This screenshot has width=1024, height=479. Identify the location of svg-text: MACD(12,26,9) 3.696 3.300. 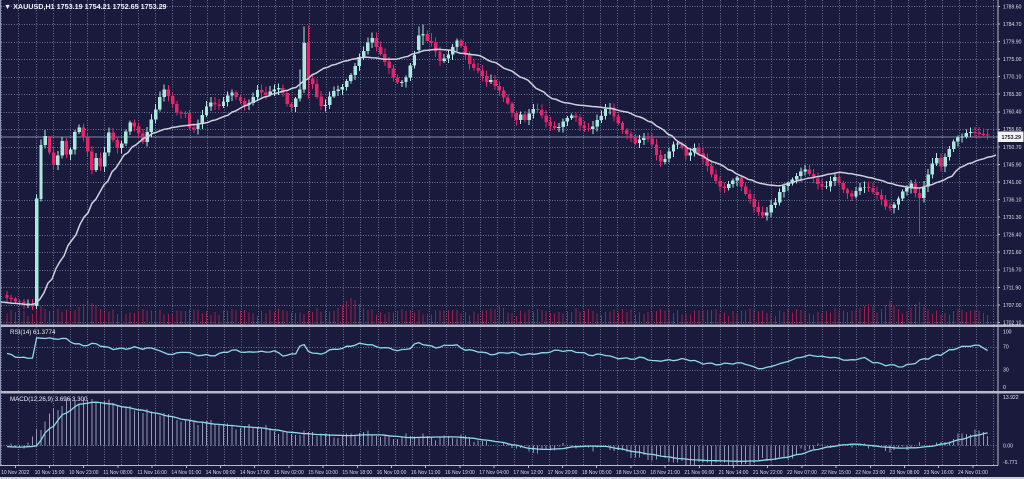
(49, 399).